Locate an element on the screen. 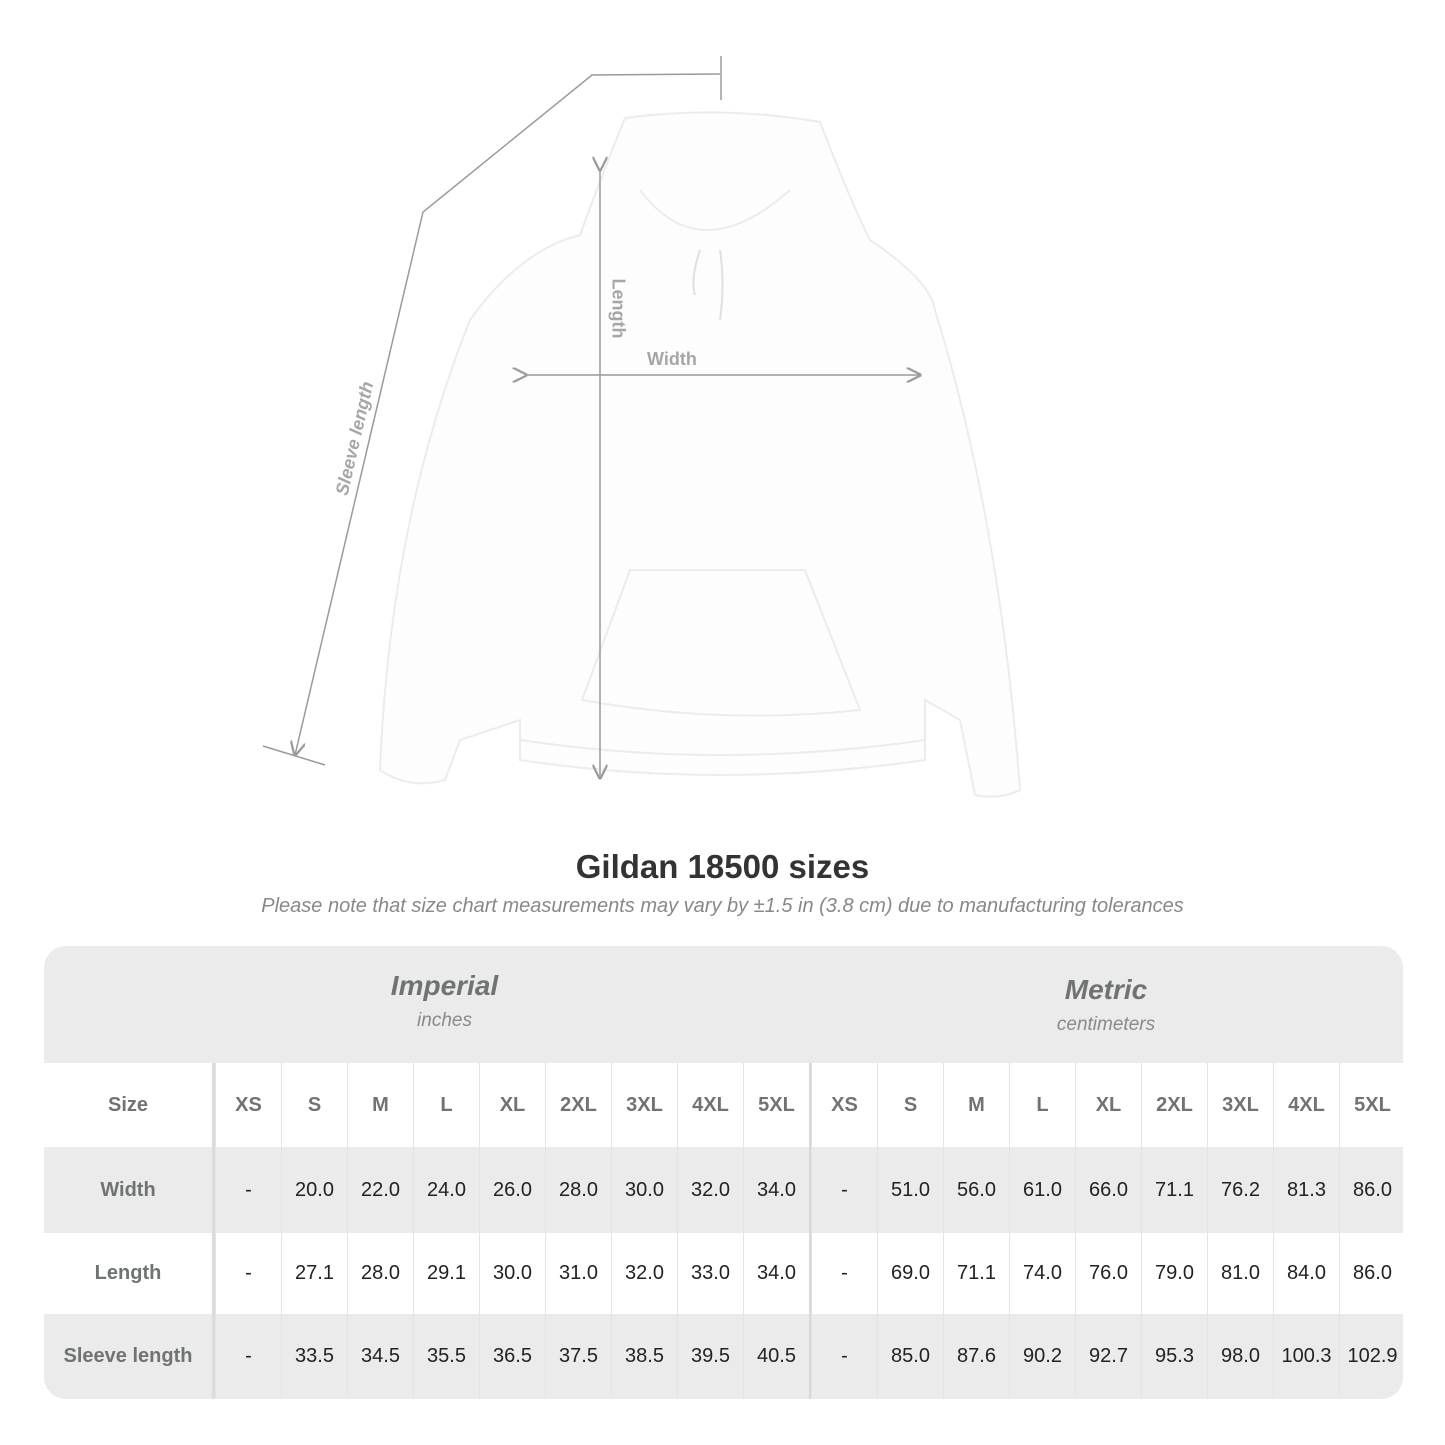 This screenshot has width=1445, height=1445. table-cell: 74.0 is located at coordinates (1042, 1273).